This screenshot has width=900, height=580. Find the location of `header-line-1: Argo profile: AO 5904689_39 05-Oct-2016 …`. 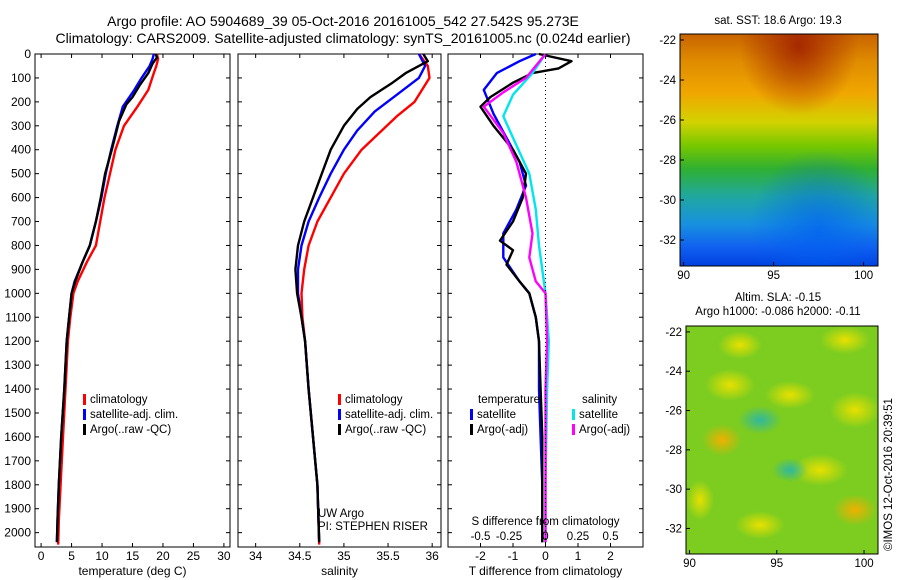

header-line-1: Argo profile: AO 5904689_39 05-Oct-2016 … is located at coordinates (343, 21).